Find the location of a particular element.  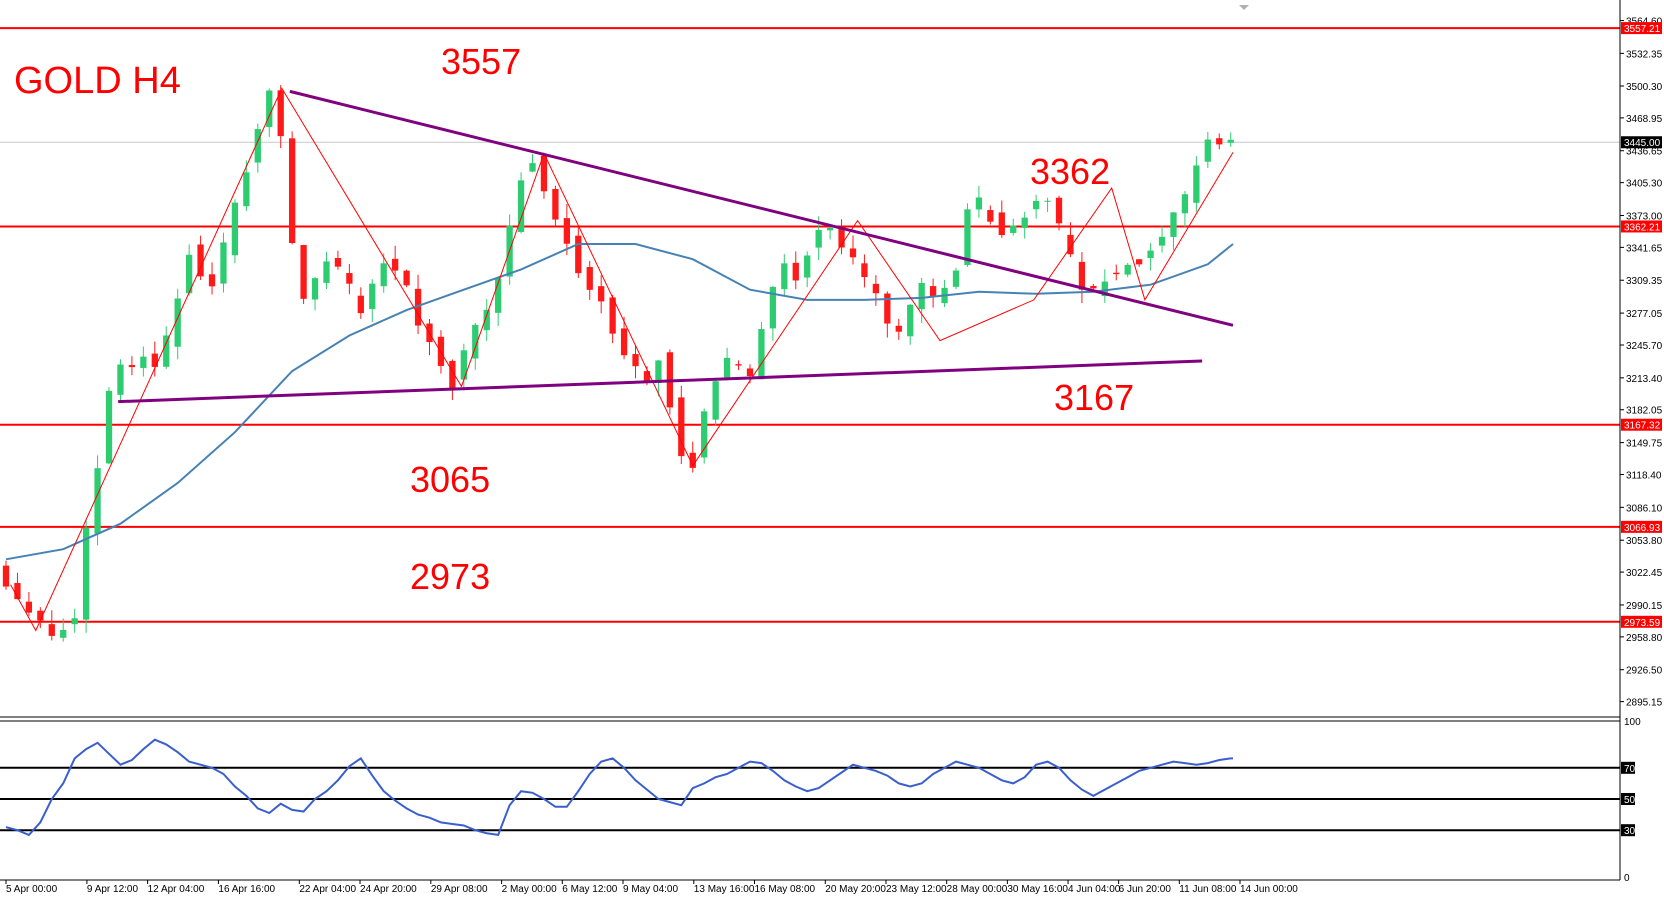

price-tick-label: 2926.50 is located at coordinates (1644, 671).